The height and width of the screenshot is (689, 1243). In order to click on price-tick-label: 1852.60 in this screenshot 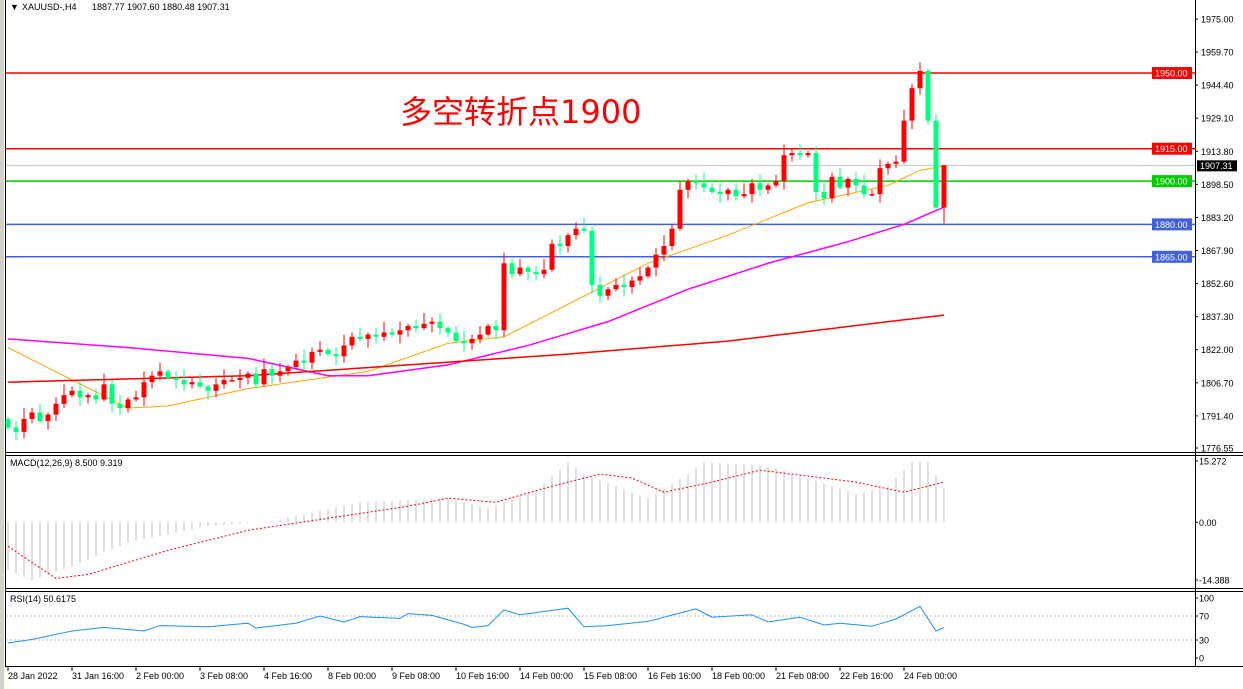, I will do `click(1217, 284)`.